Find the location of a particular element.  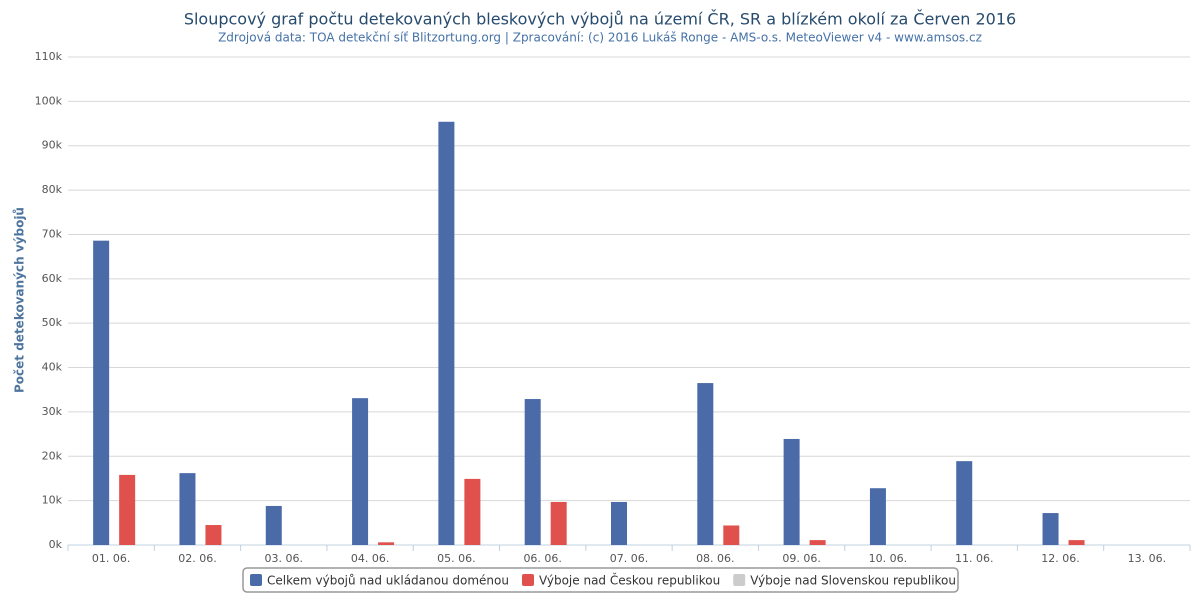

y-tick-label: 90k is located at coordinates (52, 145).